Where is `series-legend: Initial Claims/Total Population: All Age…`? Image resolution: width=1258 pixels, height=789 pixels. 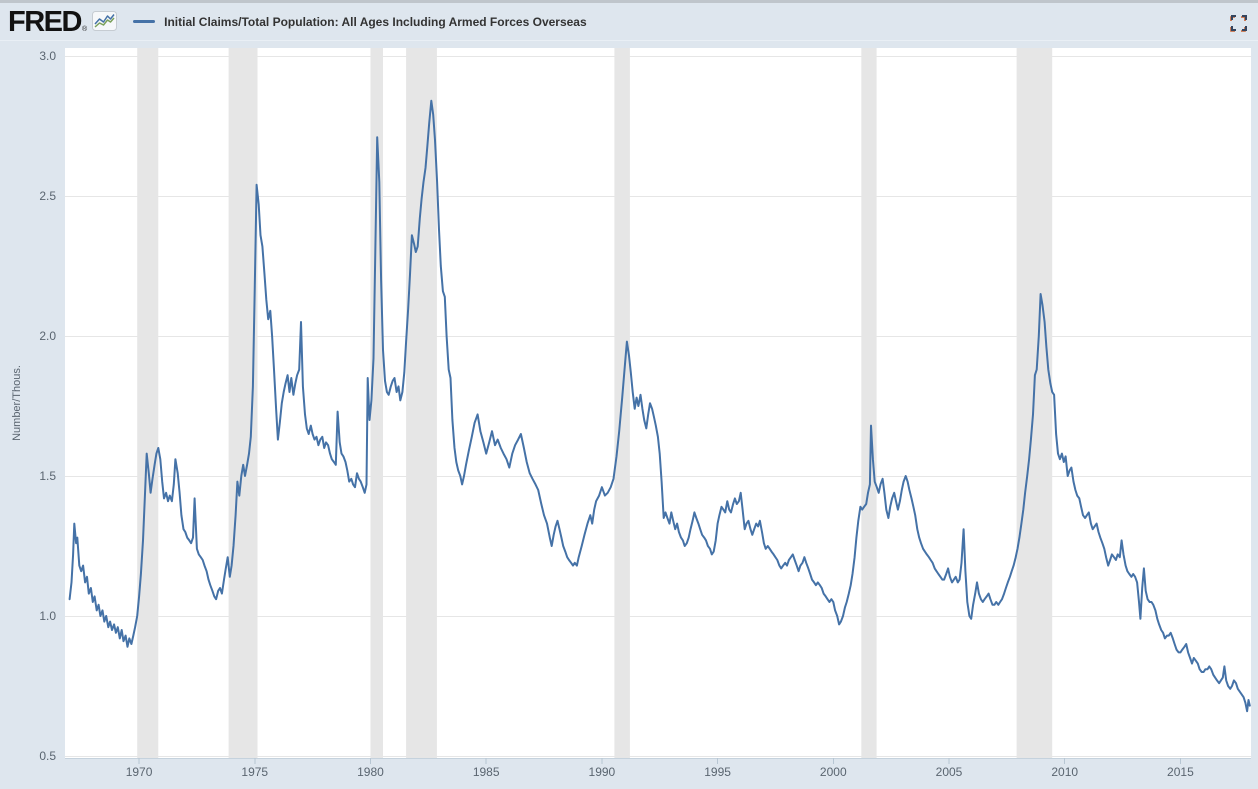 series-legend: Initial Claims/Total Population: All Age… is located at coordinates (360, 22).